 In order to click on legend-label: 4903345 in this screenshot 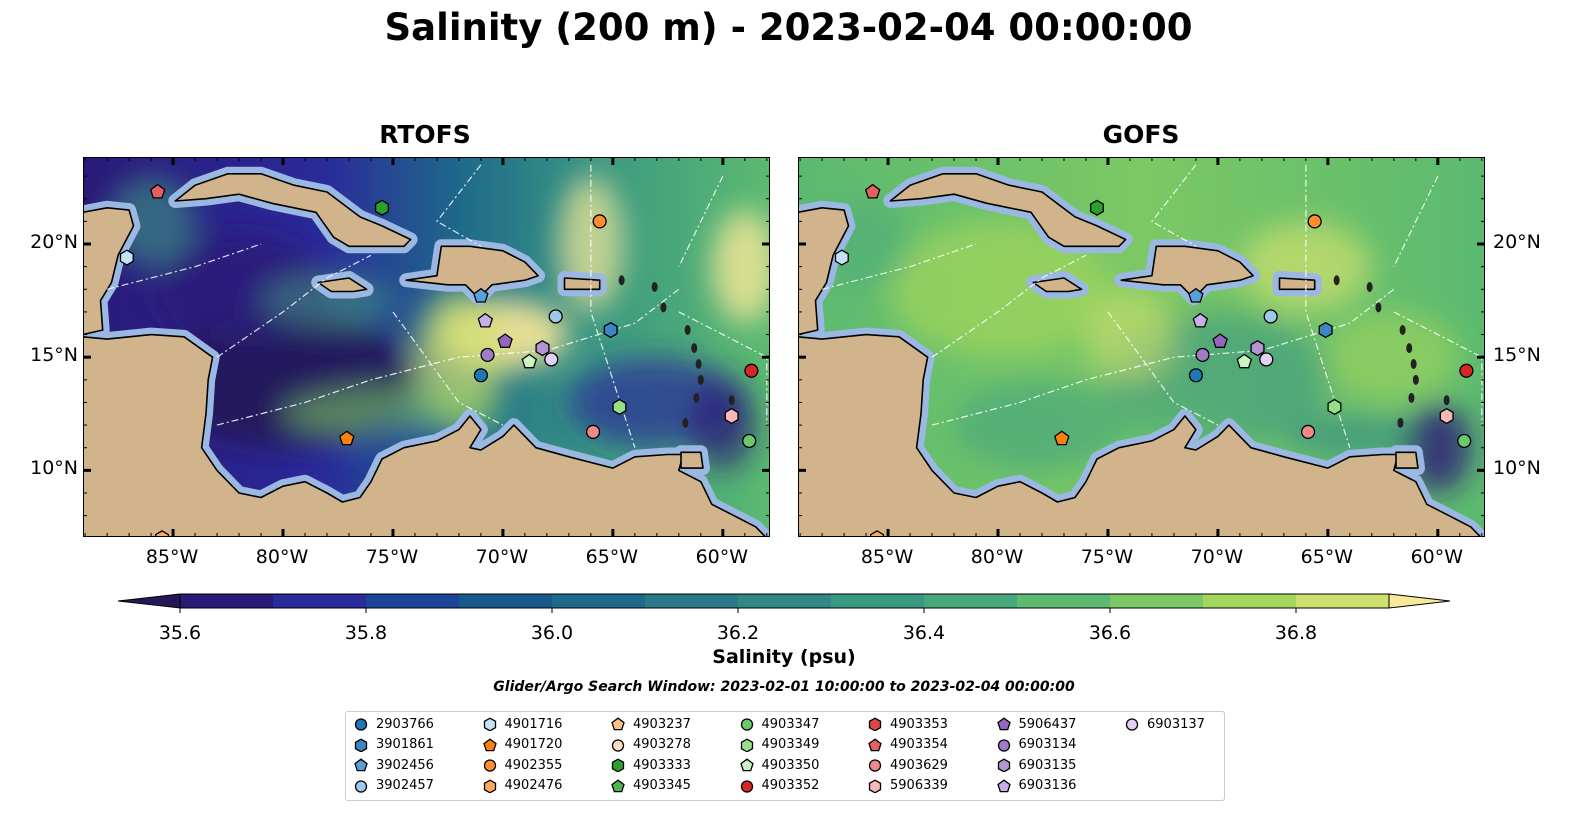, I will do `click(662, 785)`.